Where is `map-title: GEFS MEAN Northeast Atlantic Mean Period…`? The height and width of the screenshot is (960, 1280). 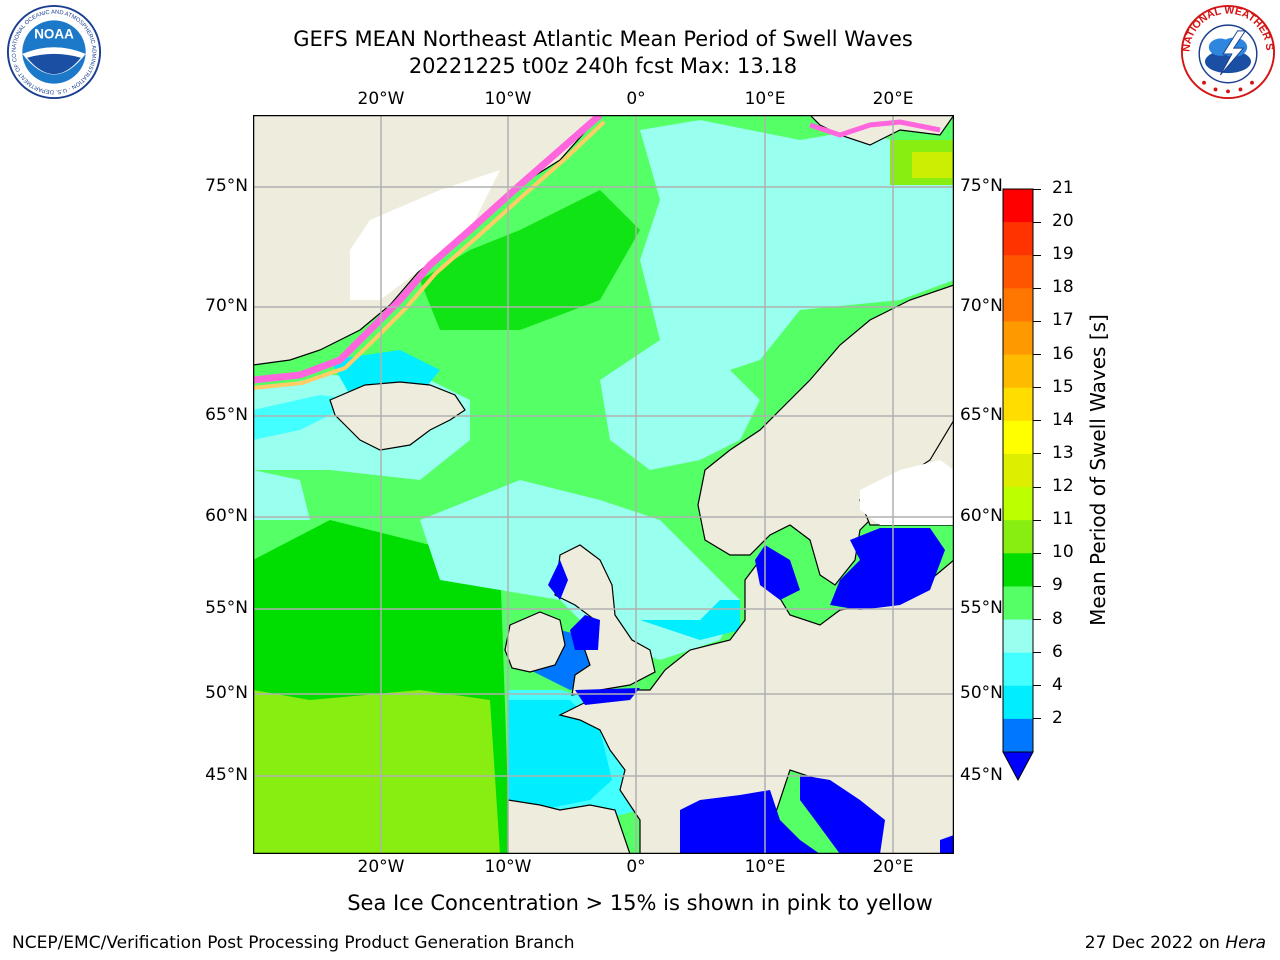 map-title: GEFS MEAN Northeast Atlantic Mean Period… is located at coordinates (603, 39).